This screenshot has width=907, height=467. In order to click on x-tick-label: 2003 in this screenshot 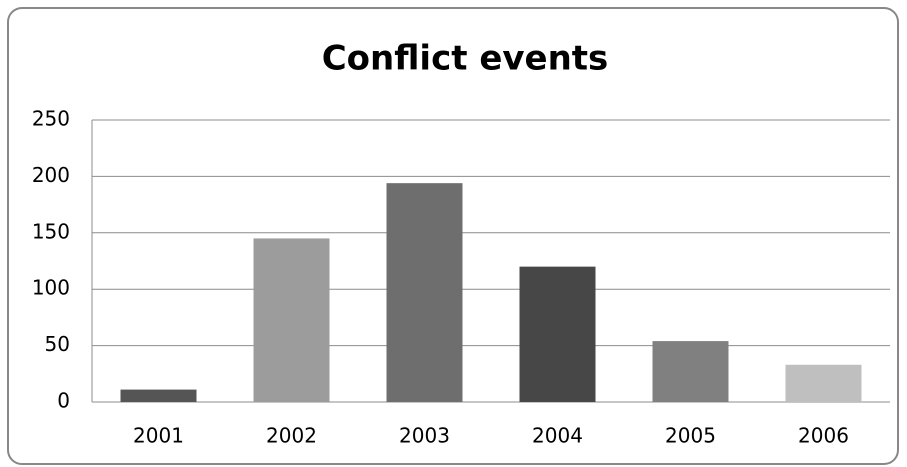, I will do `click(424, 436)`.